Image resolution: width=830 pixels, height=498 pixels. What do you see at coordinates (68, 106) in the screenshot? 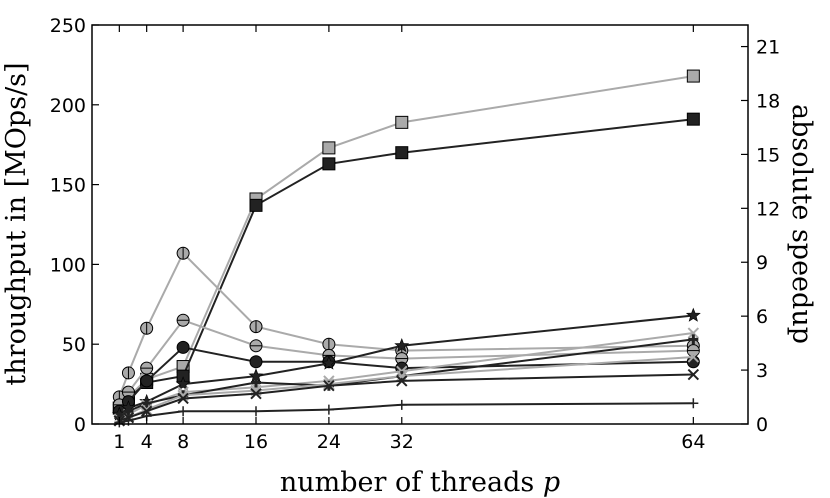
I see `y-tick-label: 200` at bounding box center [68, 106].